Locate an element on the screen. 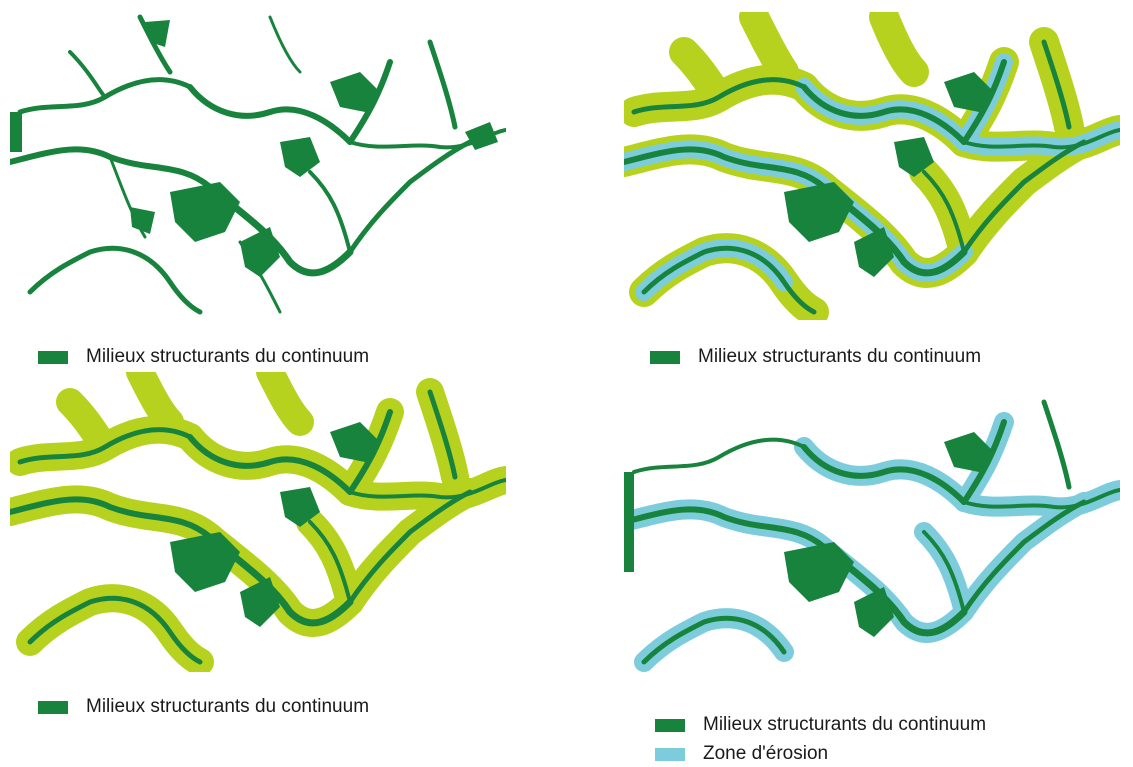 The image size is (1133, 767). legend-top-left: Milieux structurants du continuum is located at coordinates (203, 357).